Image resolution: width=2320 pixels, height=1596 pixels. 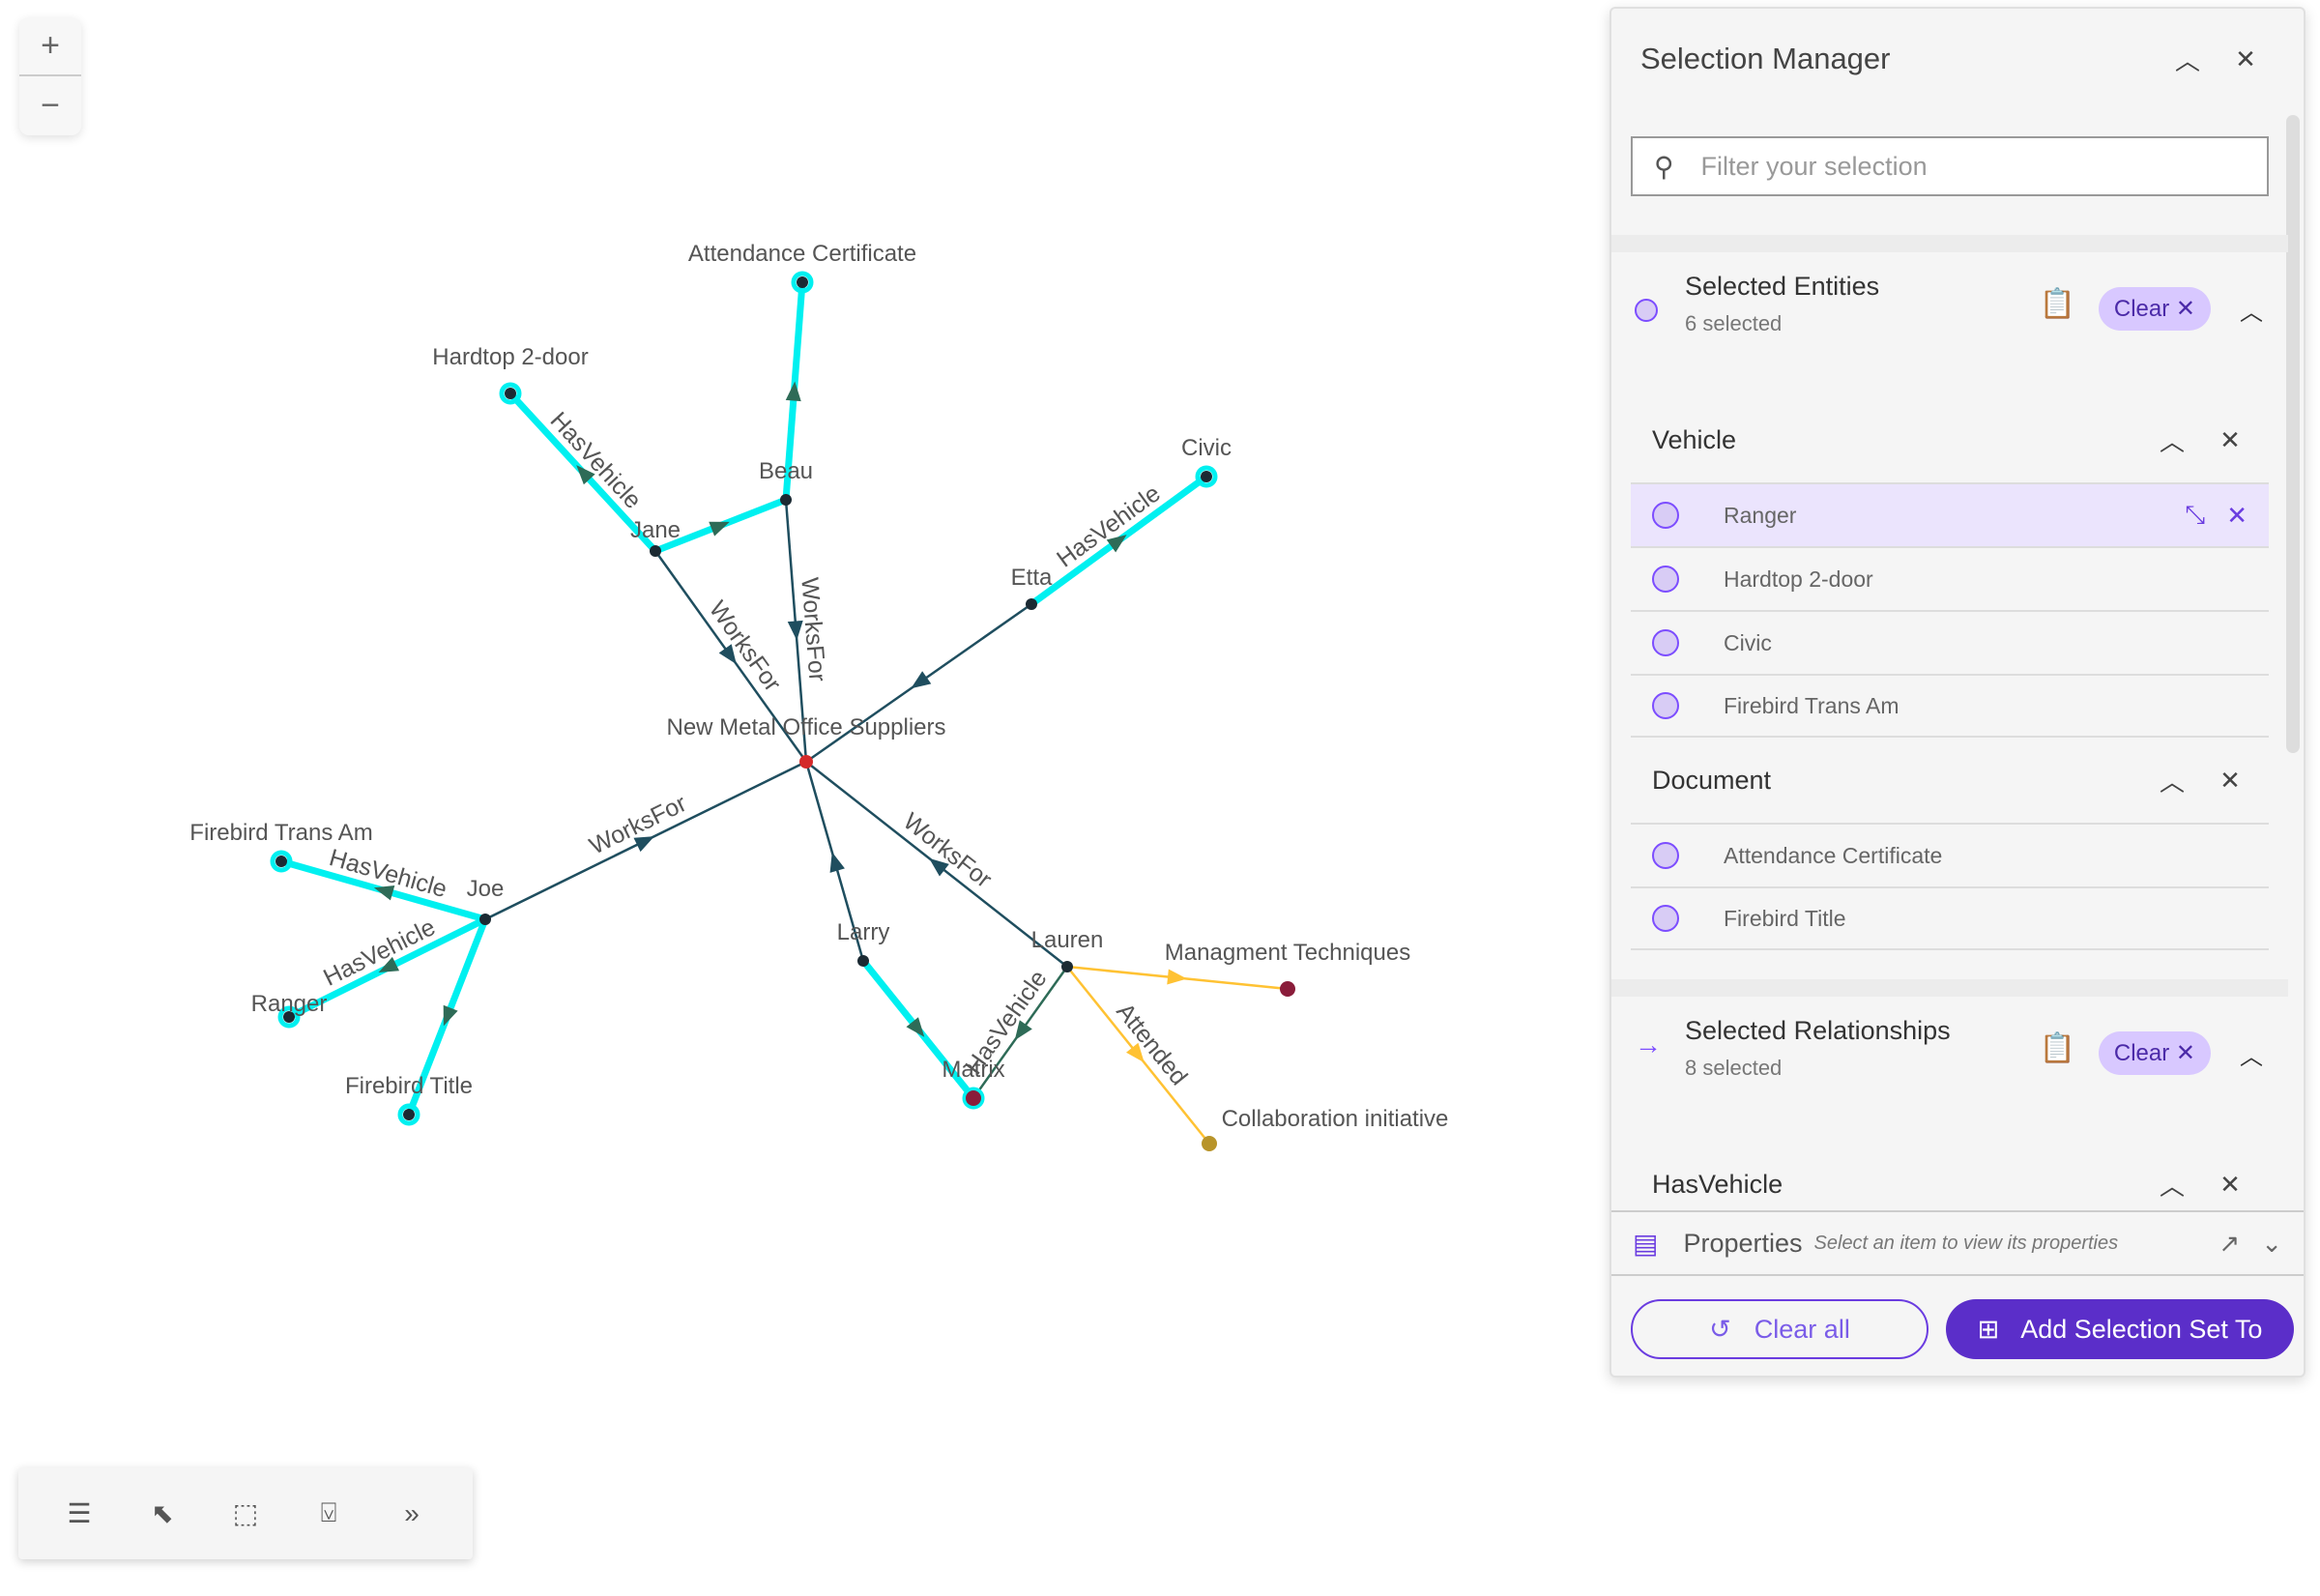 What do you see at coordinates (163, 1513) in the screenshot?
I see `select-pointer-icon: ⬉` at bounding box center [163, 1513].